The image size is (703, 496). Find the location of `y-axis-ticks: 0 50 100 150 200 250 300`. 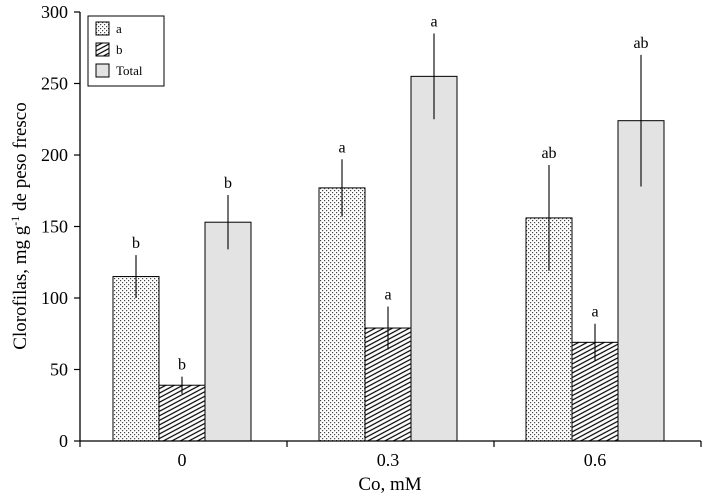

y-axis-ticks: 0 50 100 150 200 250 300 is located at coordinates (60, 226).